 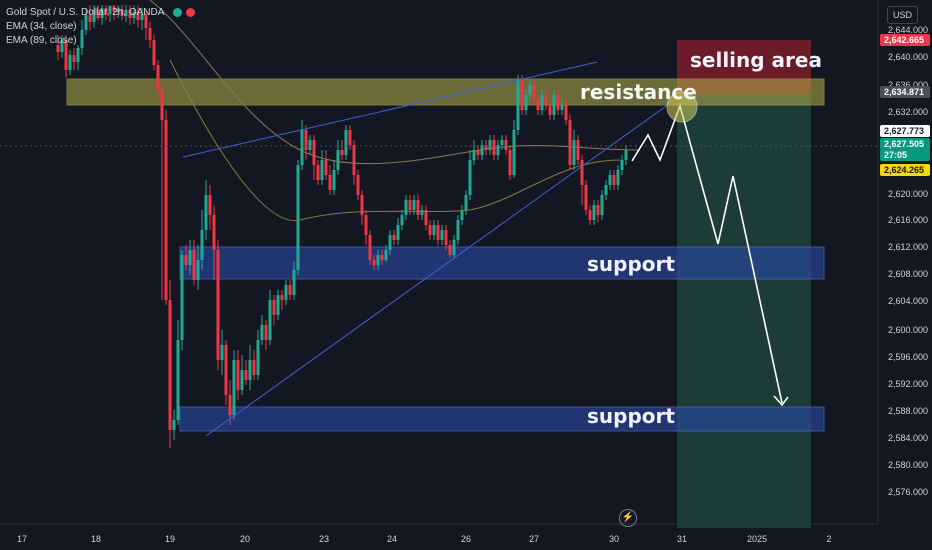 I want to click on time-tick-label: 24, so click(x=392, y=539).